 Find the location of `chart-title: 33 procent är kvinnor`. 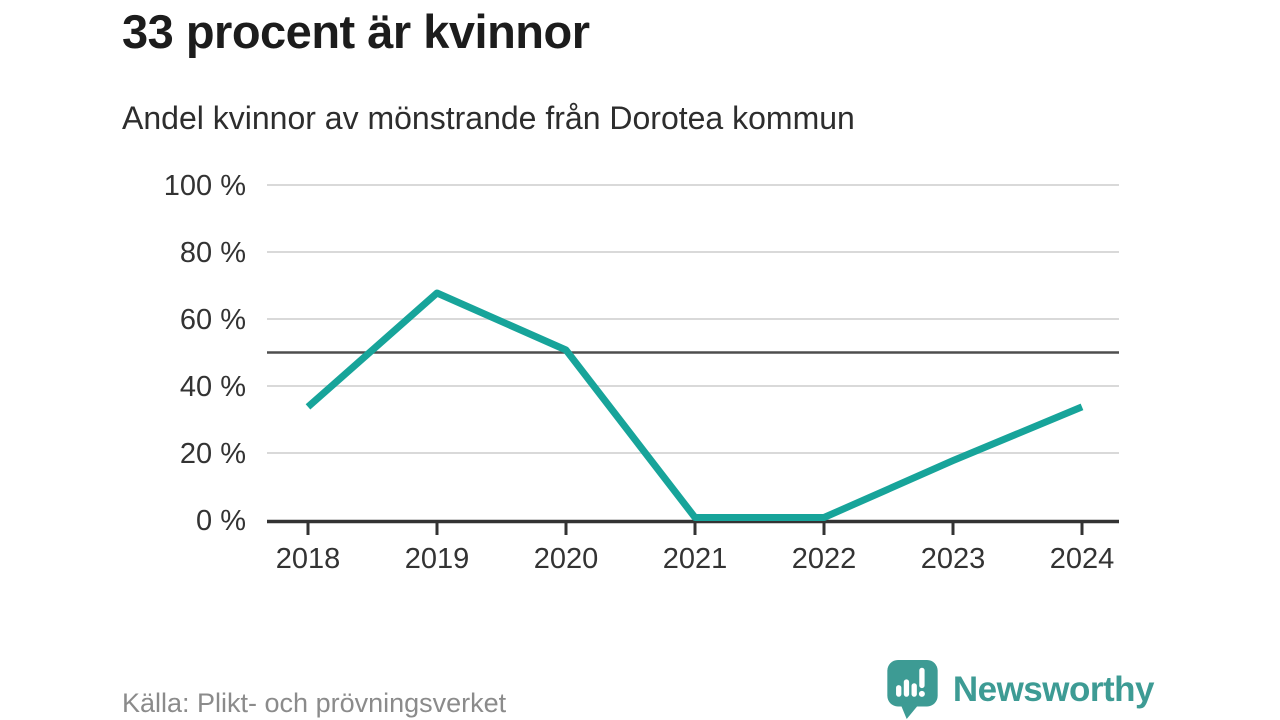

chart-title: 33 procent är kvinnor is located at coordinates (356, 31).